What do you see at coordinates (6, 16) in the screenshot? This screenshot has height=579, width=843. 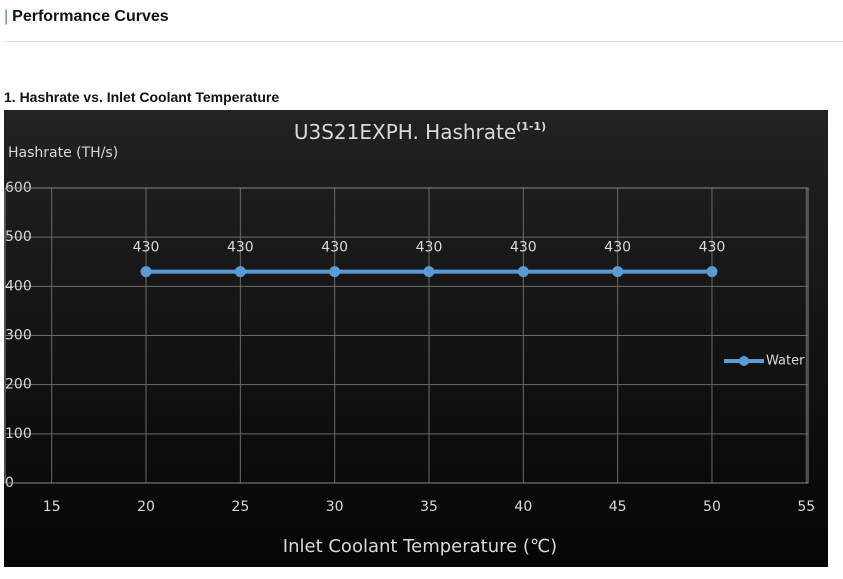 I see `header-bar: |` at bounding box center [6, 16].